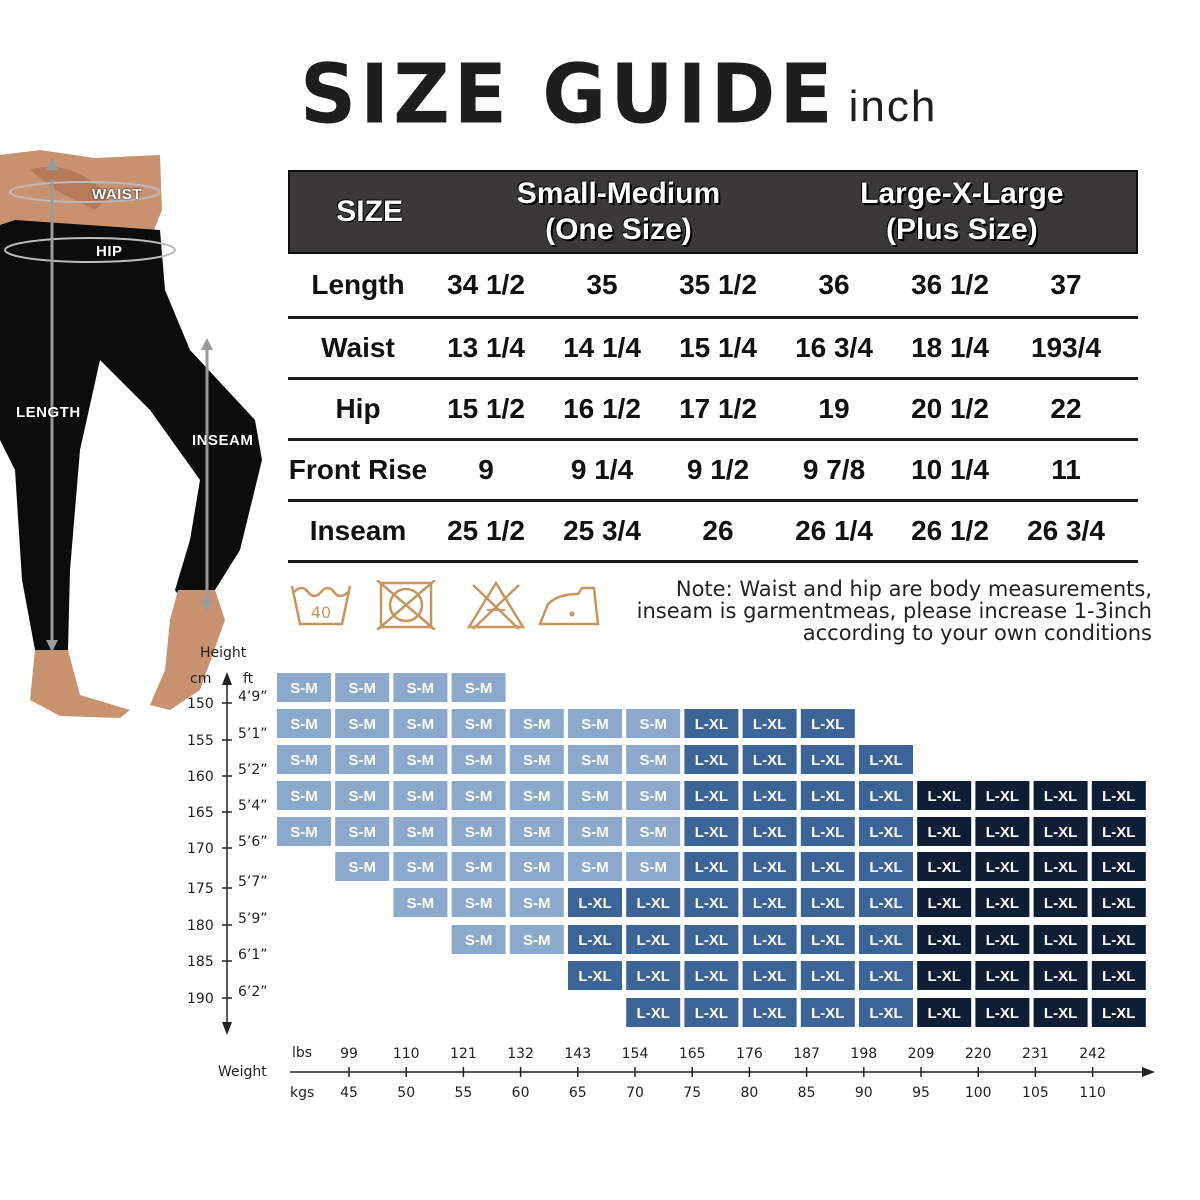 The image size is (1200, 1200). Describe the element at coordinates (635, 1093) in the screenshot. I see `weight-kgs-tick: 70` at that location.